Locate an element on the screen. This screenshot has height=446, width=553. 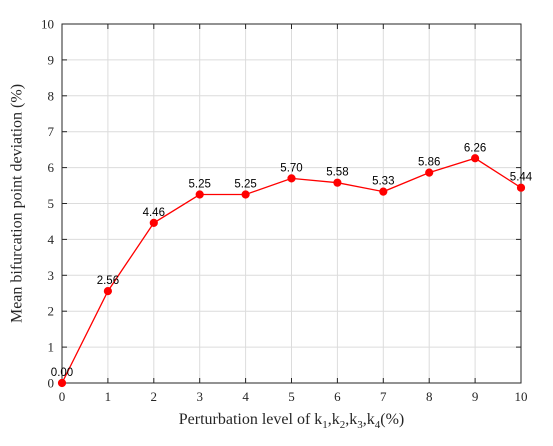
y-tick-label: 0 is located at coordinates (51, 383).